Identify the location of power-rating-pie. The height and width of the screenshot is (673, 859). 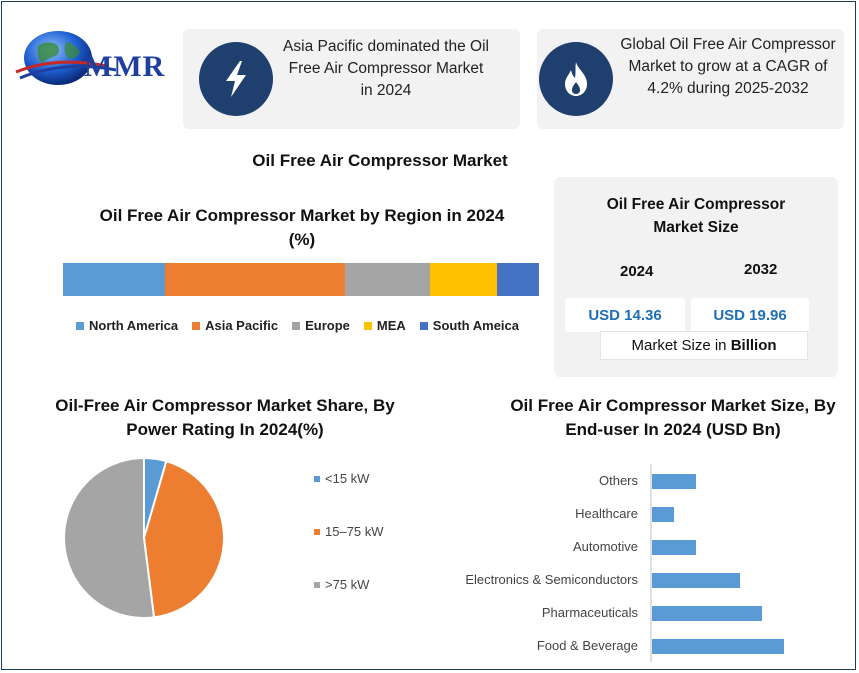
(144, 537).